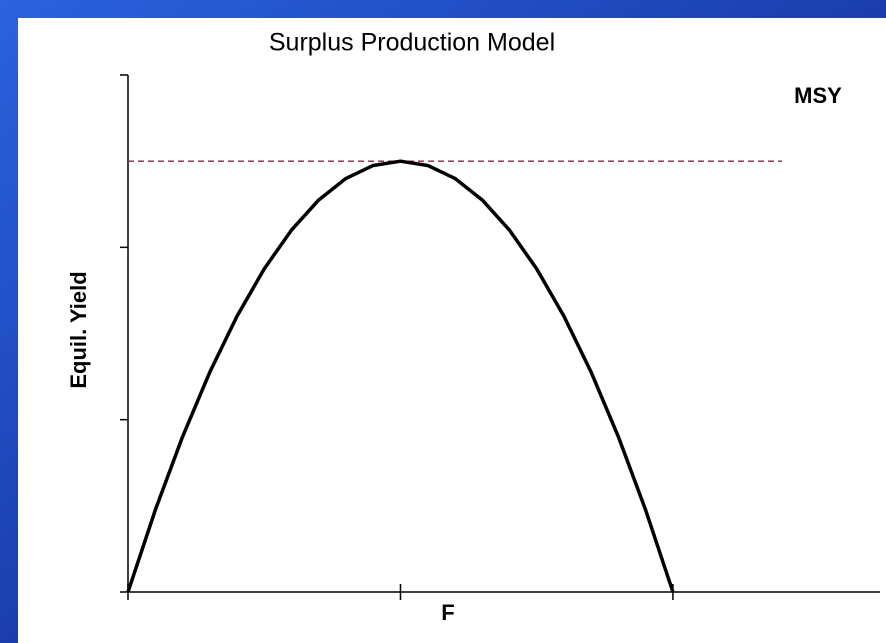 The width and height of the screenshot is (886, 643). Describe the element at coordinates (818, 95) in the screenshot. I see `msy-label: MSY` at that location.